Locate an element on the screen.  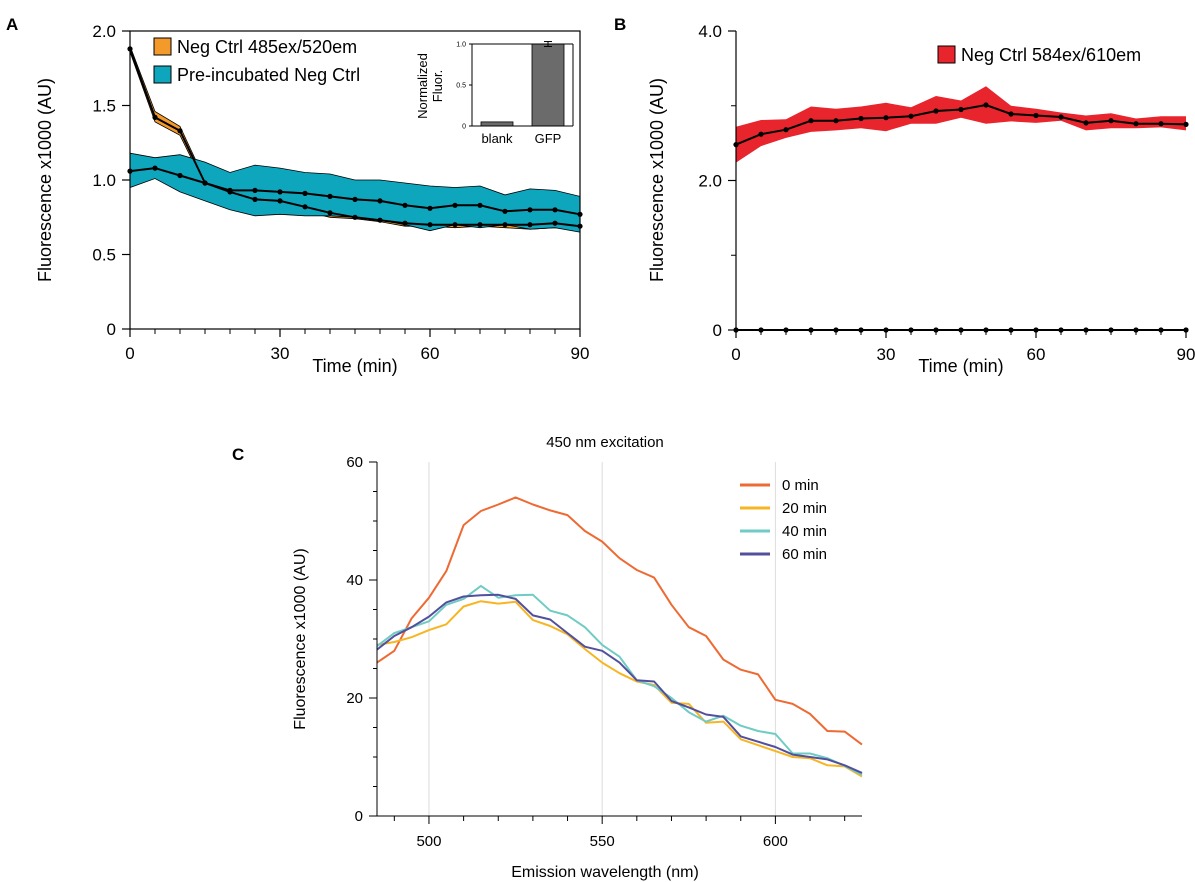
panel-c-legend: 0 min 20 min 40 min 60 min is located at coordinates (783, 520).